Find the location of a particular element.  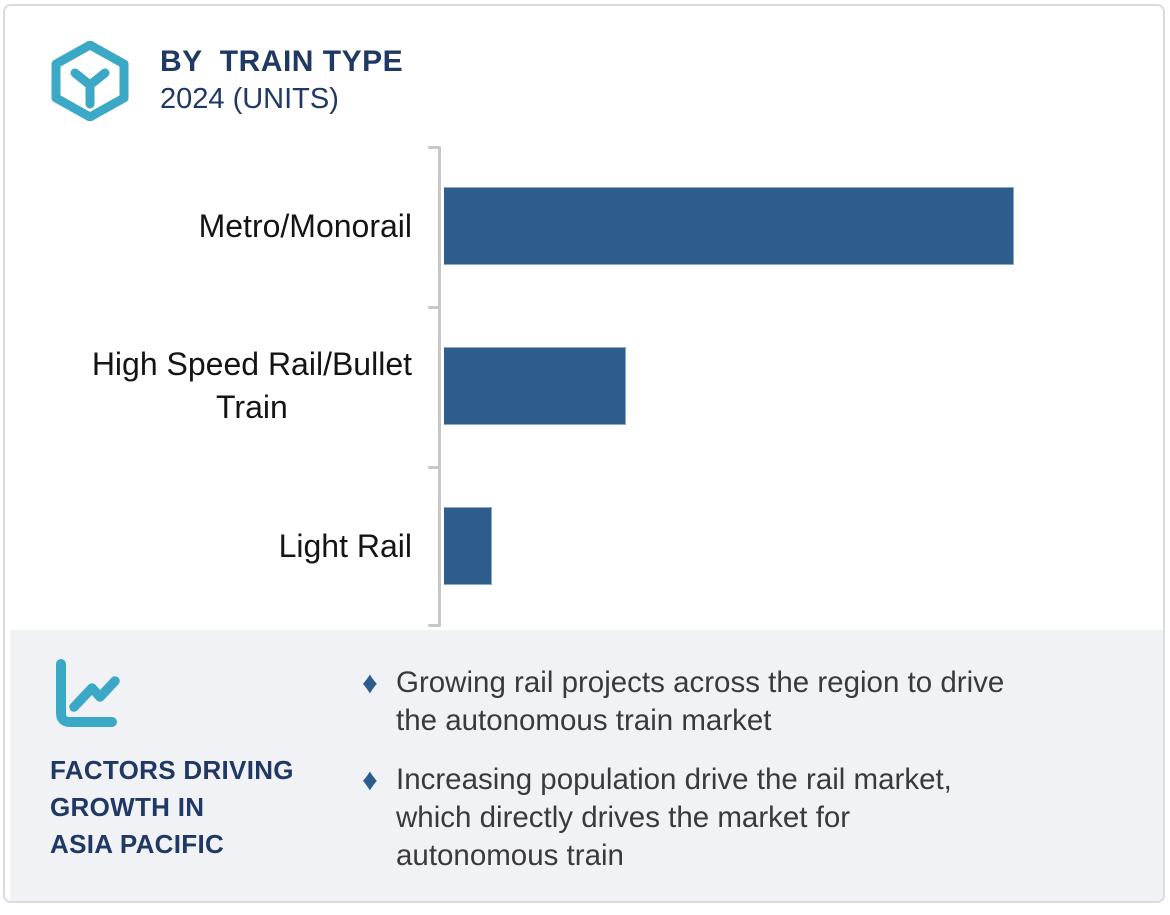

chart-title: BY TRAIN TYPE is located at coordinates (282, 61).